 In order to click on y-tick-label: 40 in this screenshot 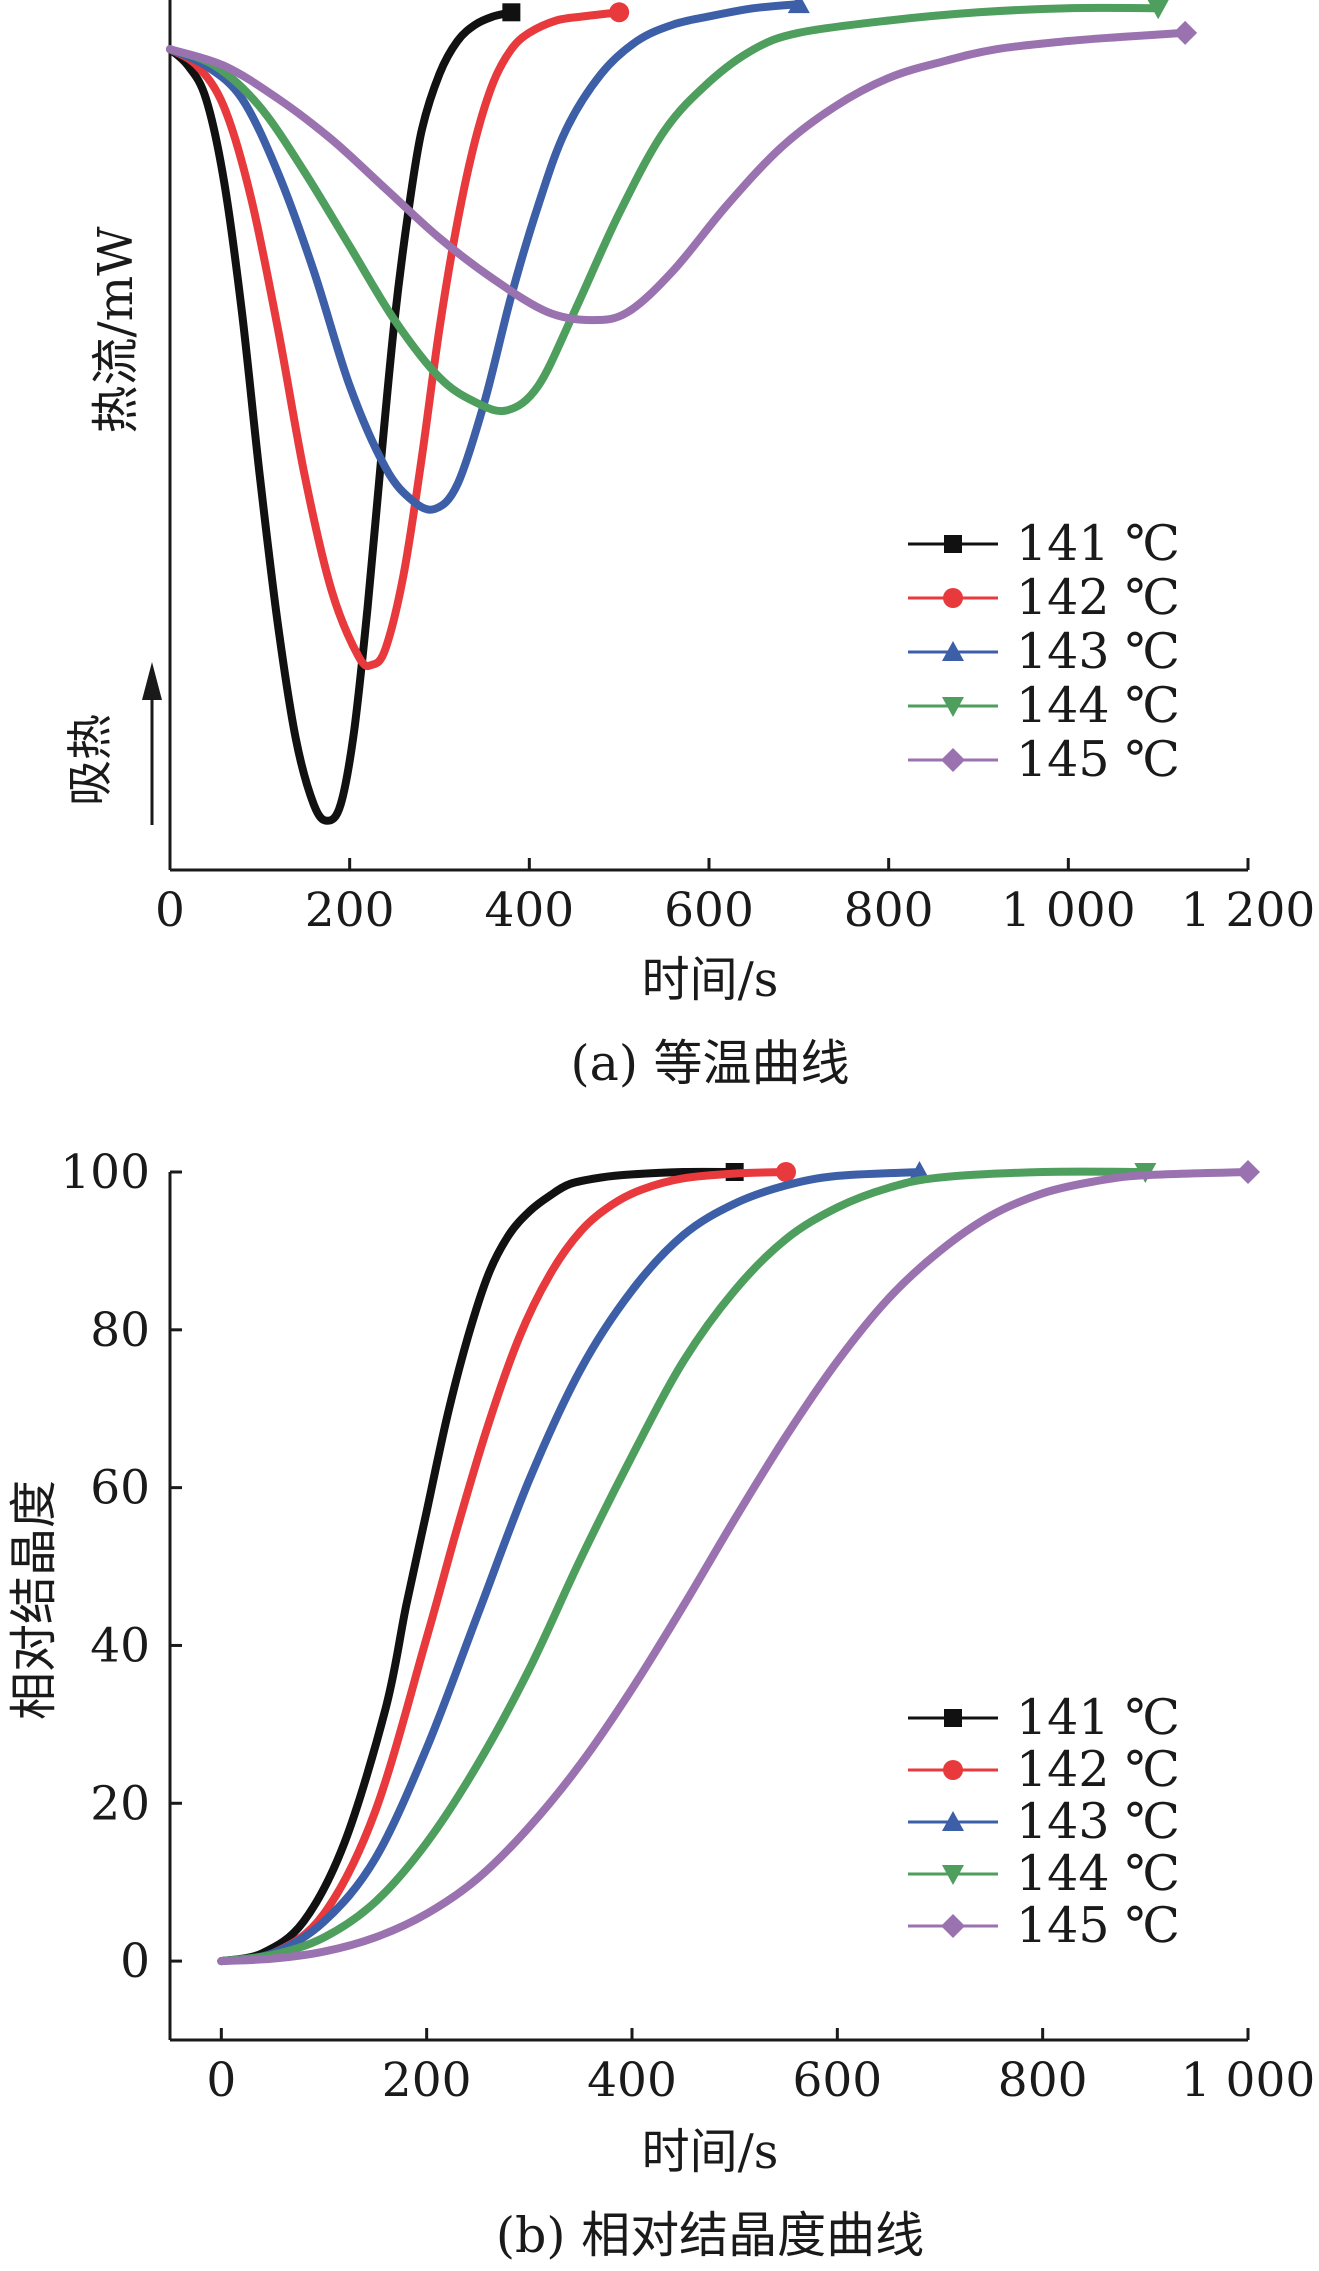, I will do `click(120, 1645)`.